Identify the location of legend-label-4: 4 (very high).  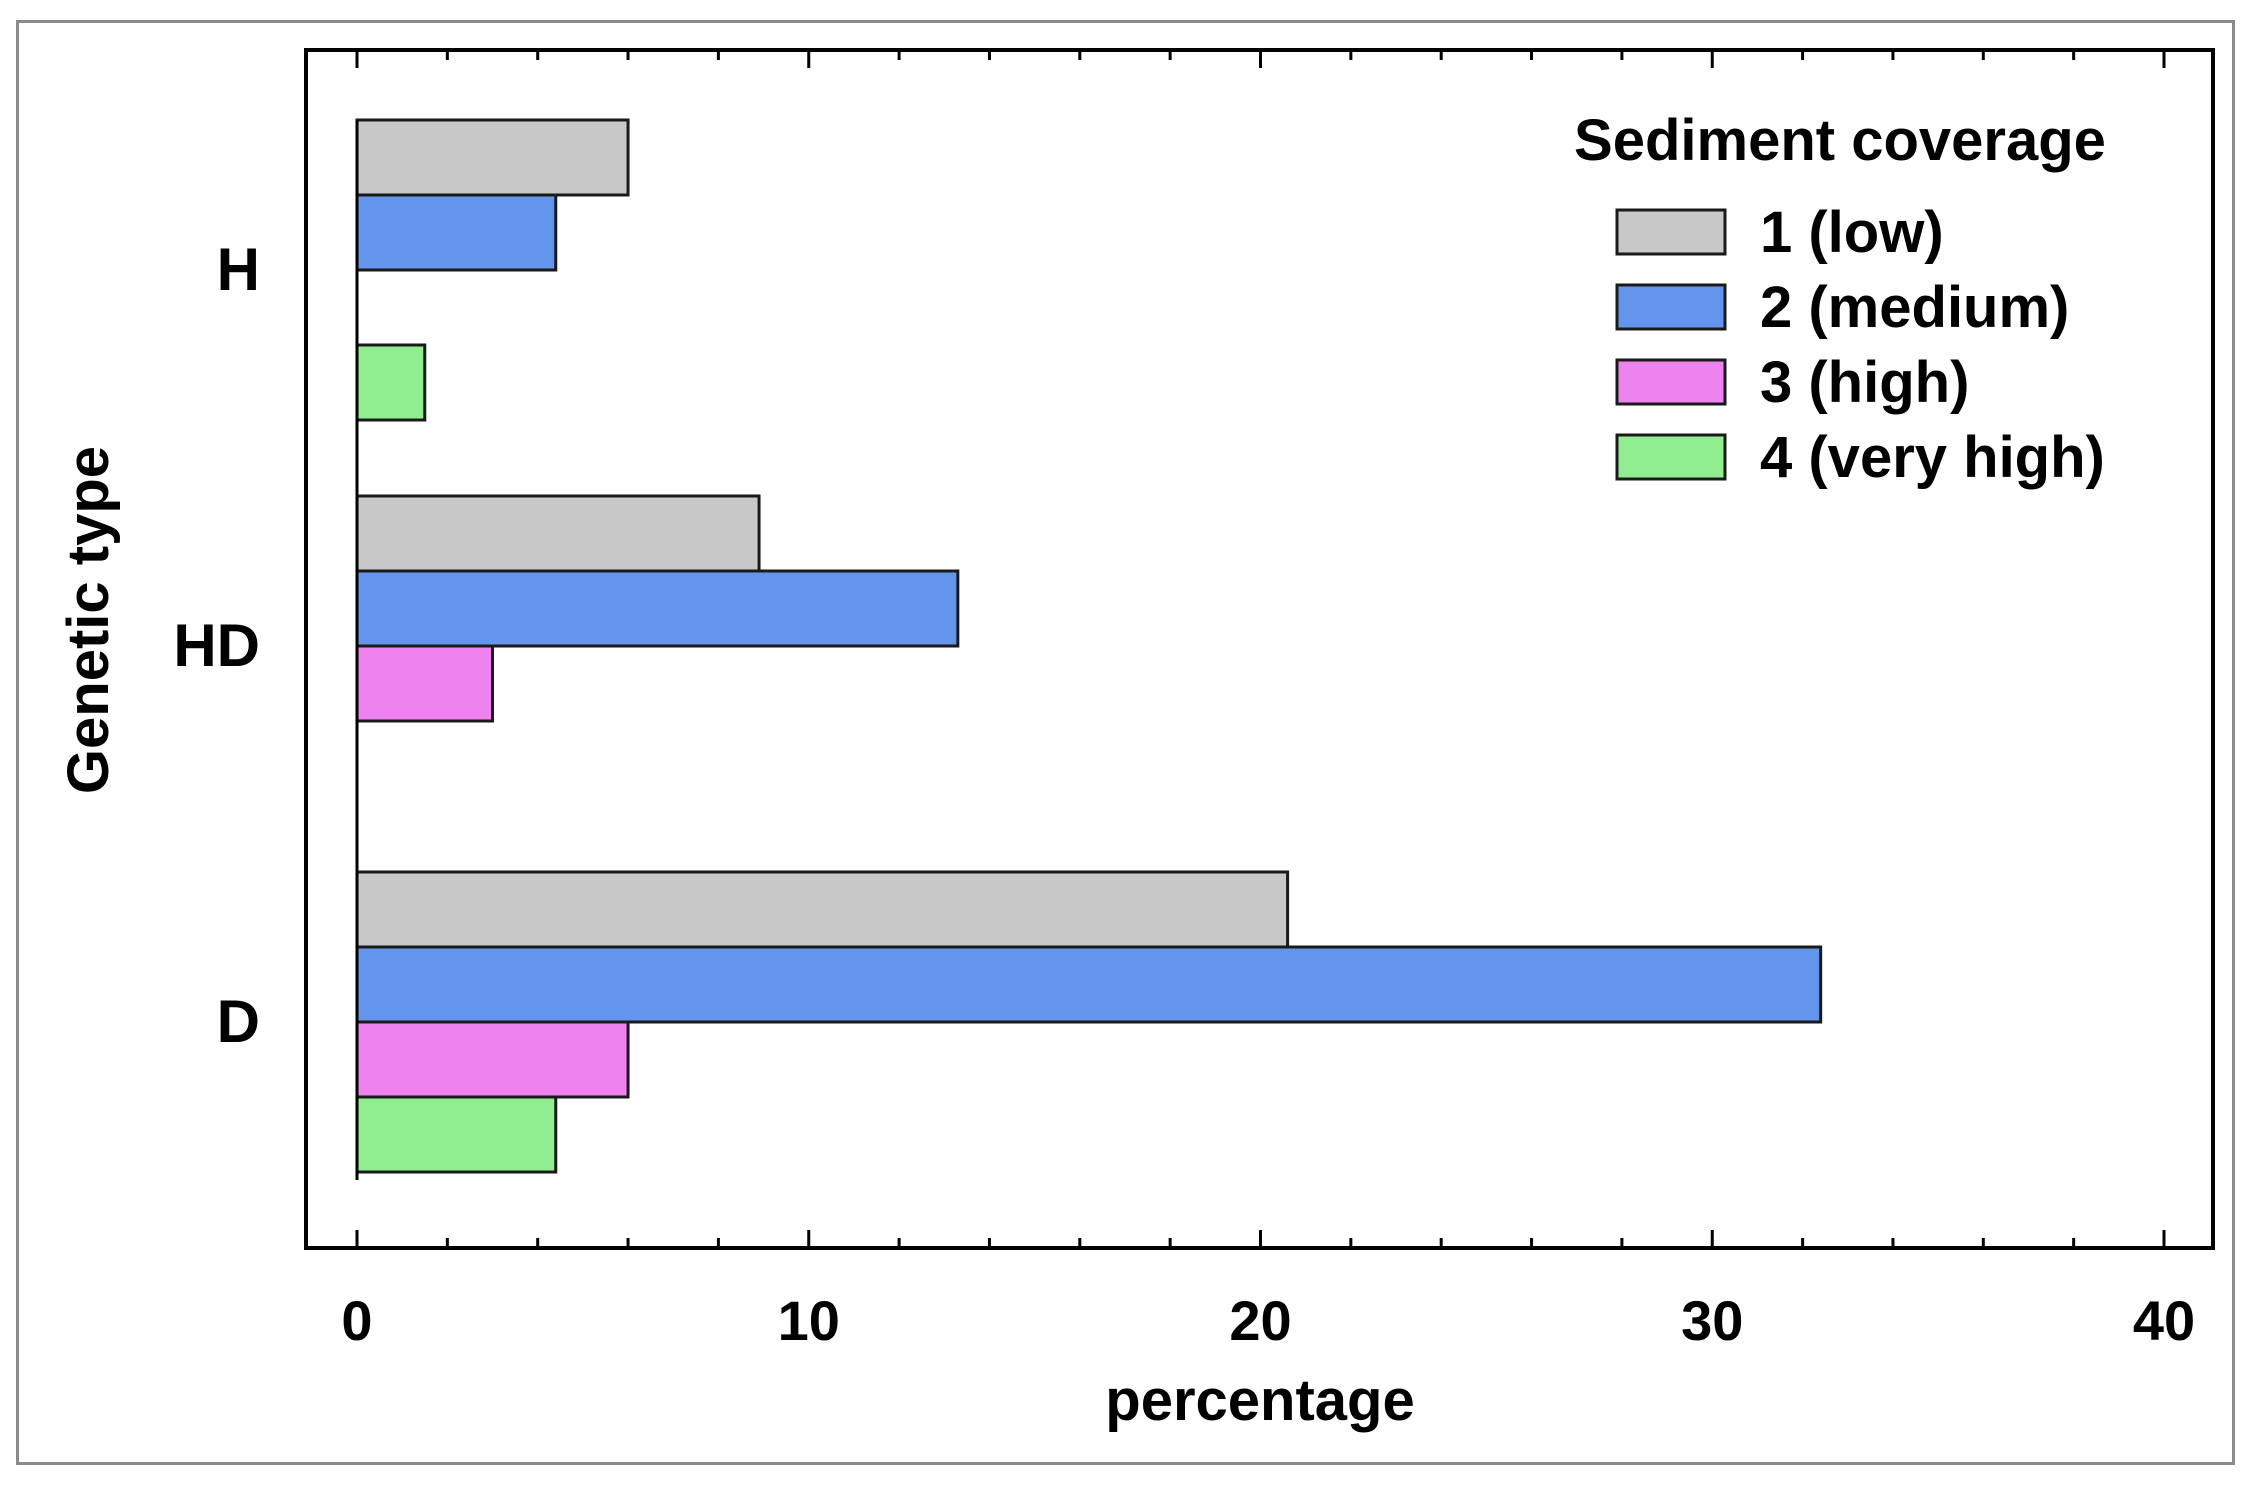
(1932, 457).